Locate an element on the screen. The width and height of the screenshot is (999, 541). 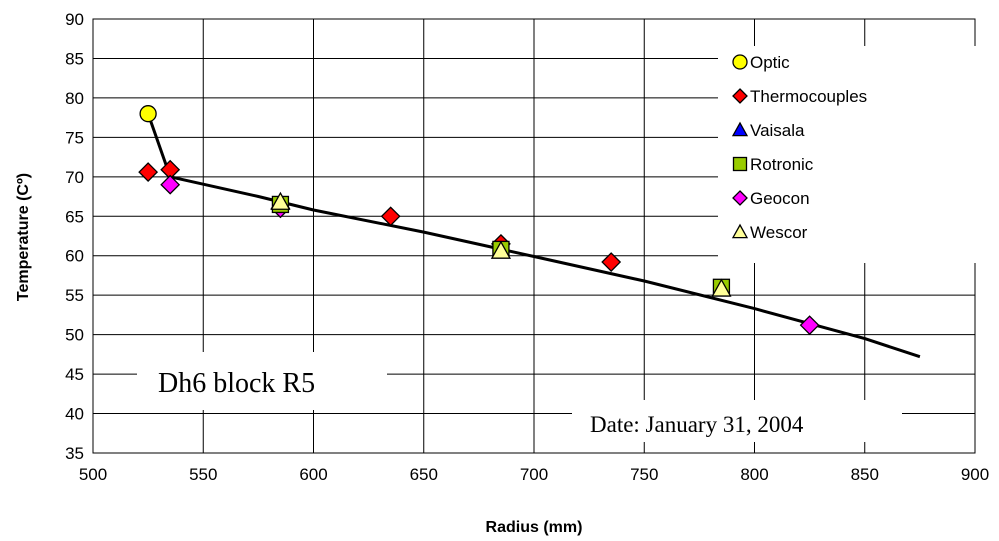
legend-marker-optic is located at coordinates (740, 62).